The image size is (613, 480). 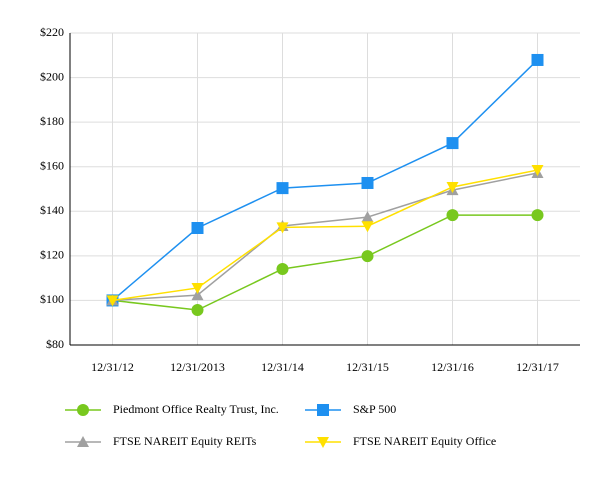 I want to click on y-tick-label: $160, so click(x=52, y=165).